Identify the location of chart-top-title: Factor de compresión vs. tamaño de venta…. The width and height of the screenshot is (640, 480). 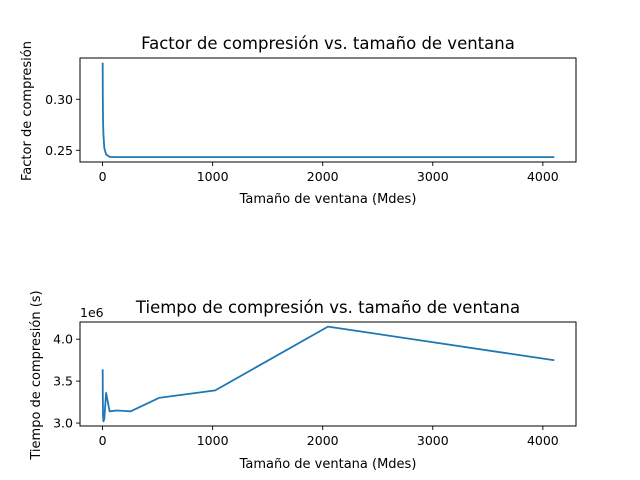
(328, 43).